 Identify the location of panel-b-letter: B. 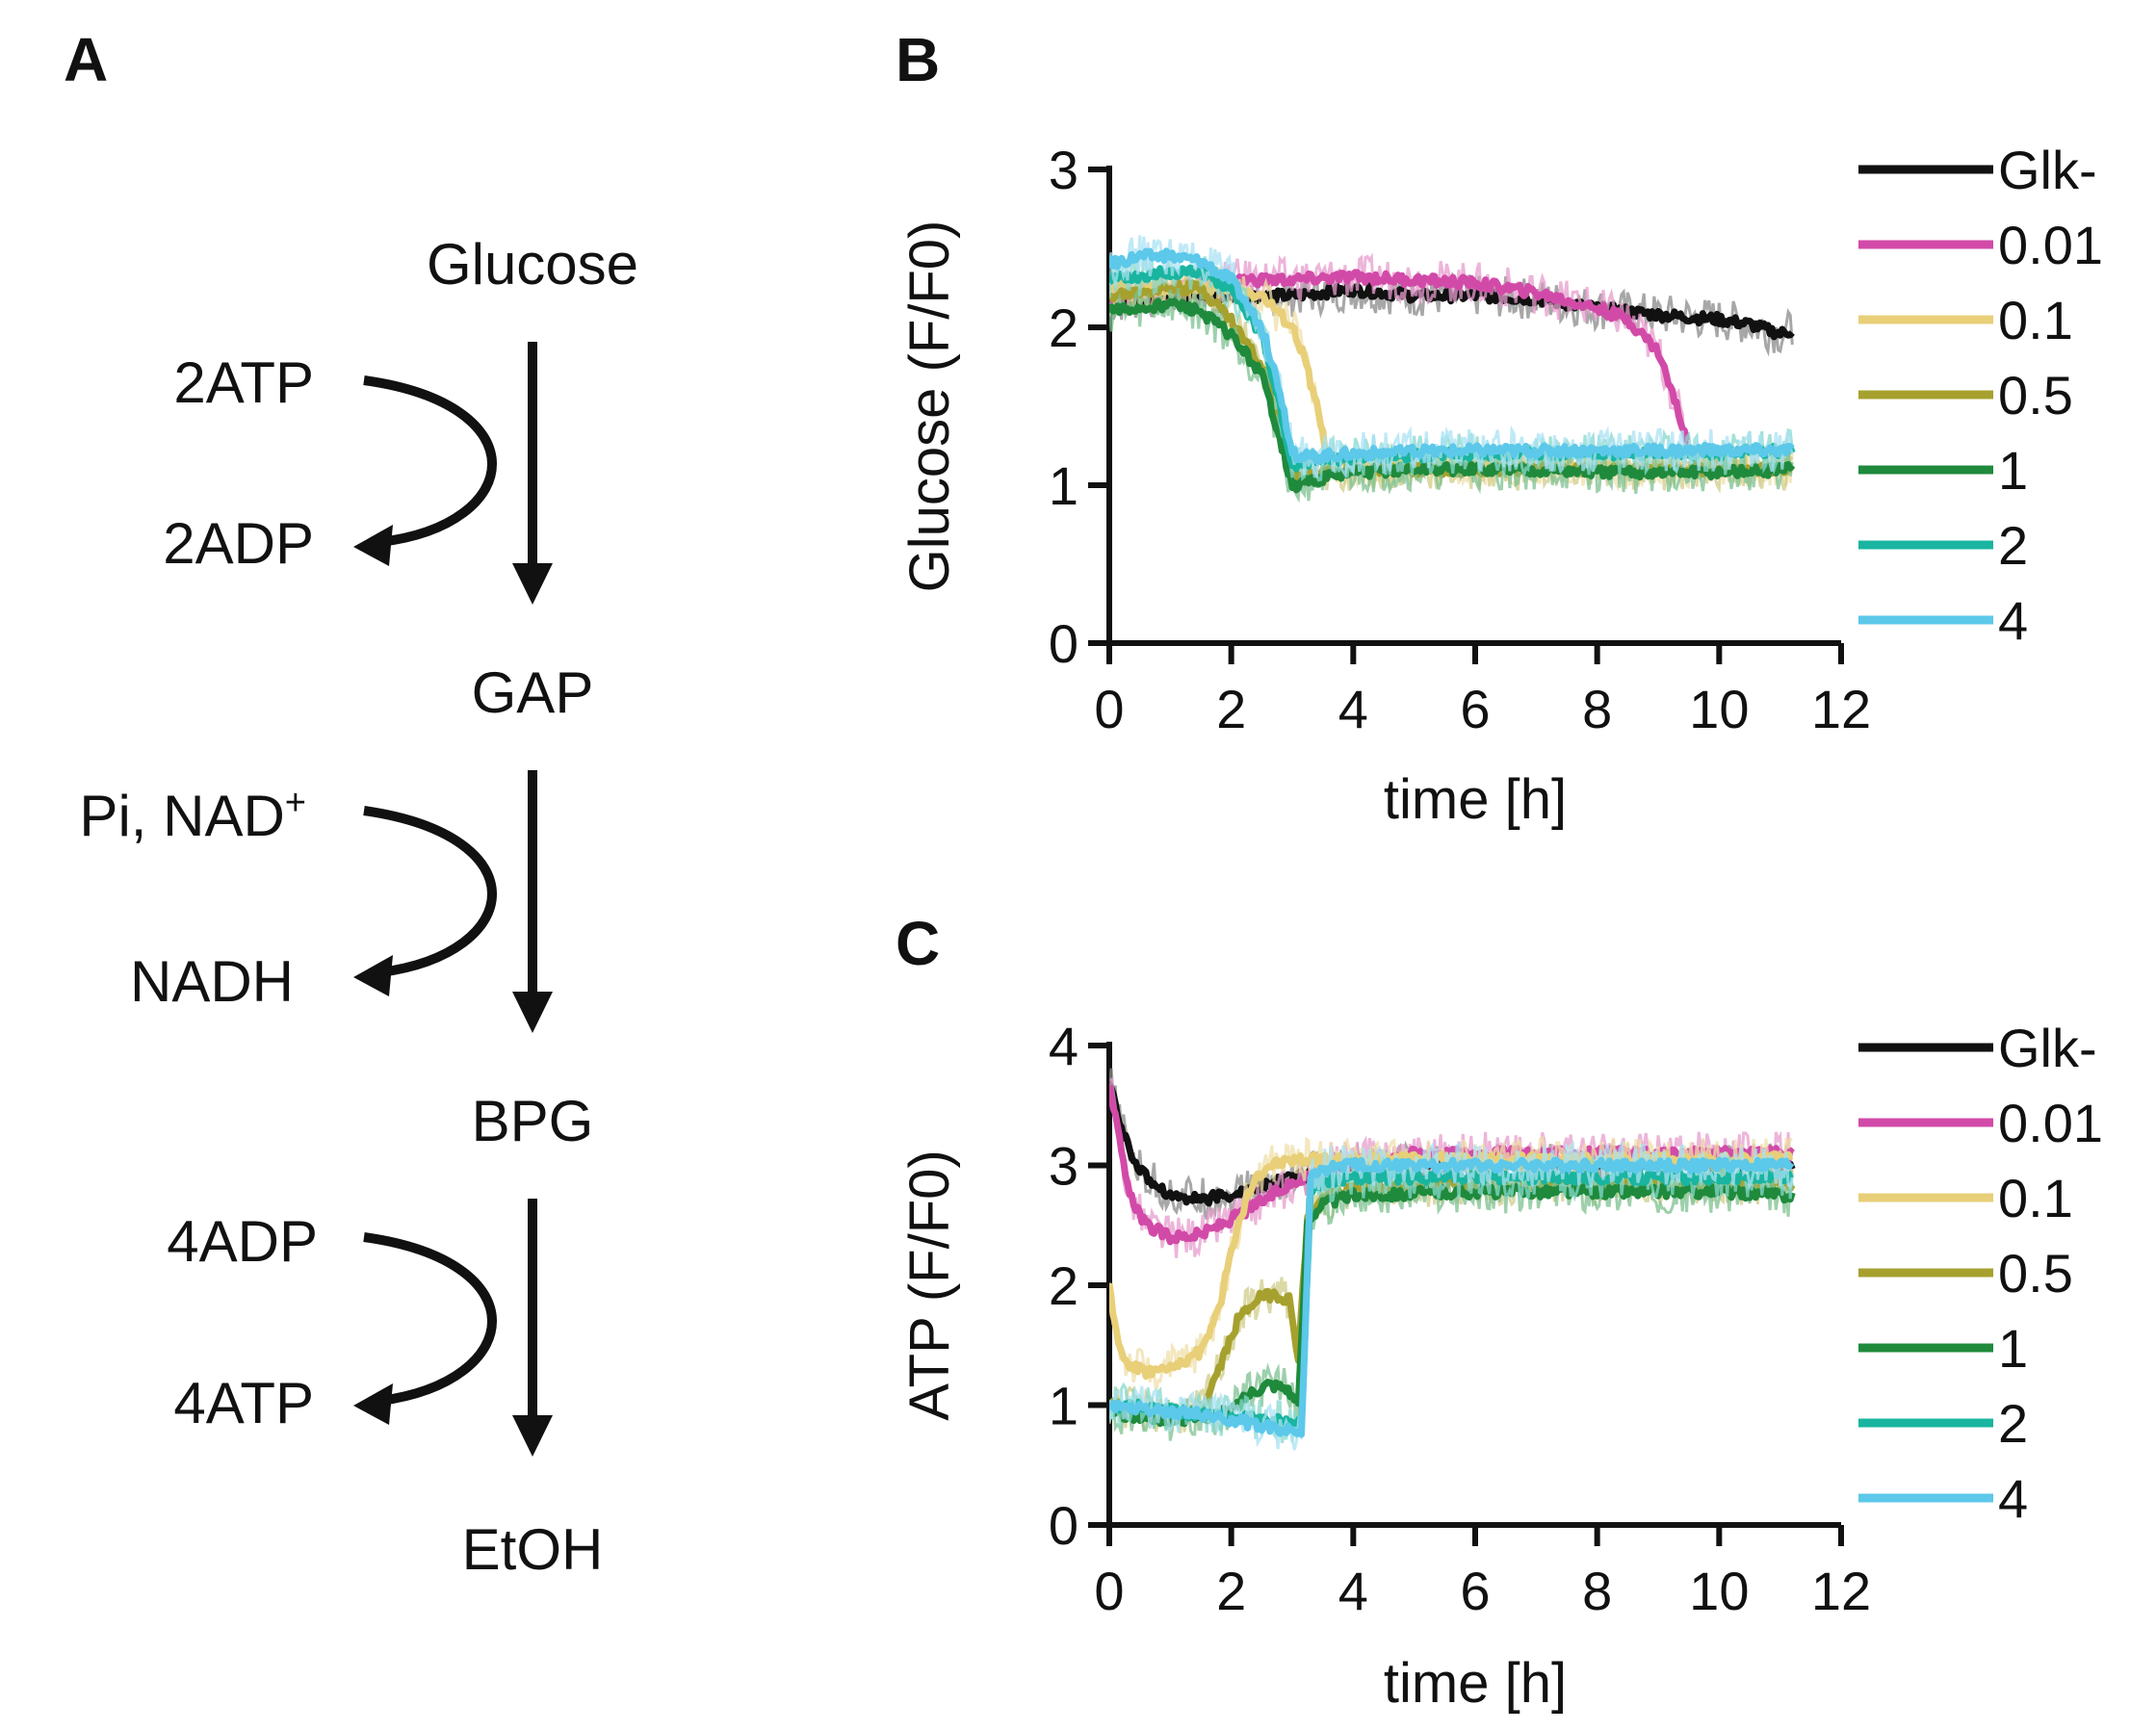
(918, 59).